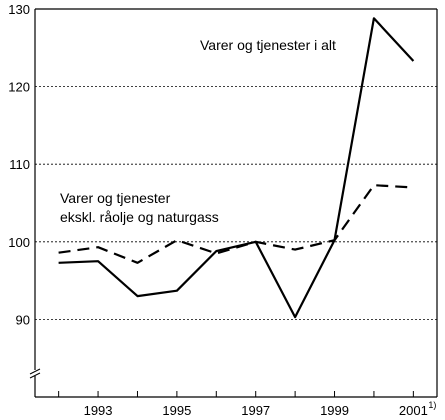 The width and height of the screenshot is (445, 420). I want to click on y-axis-break-gap, so click(35, 373).